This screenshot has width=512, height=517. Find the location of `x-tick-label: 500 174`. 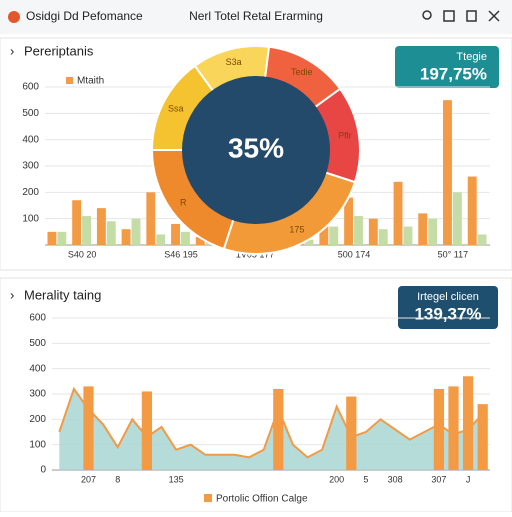

x-tick-label: 500 174 is located at coordinates (354, 254).